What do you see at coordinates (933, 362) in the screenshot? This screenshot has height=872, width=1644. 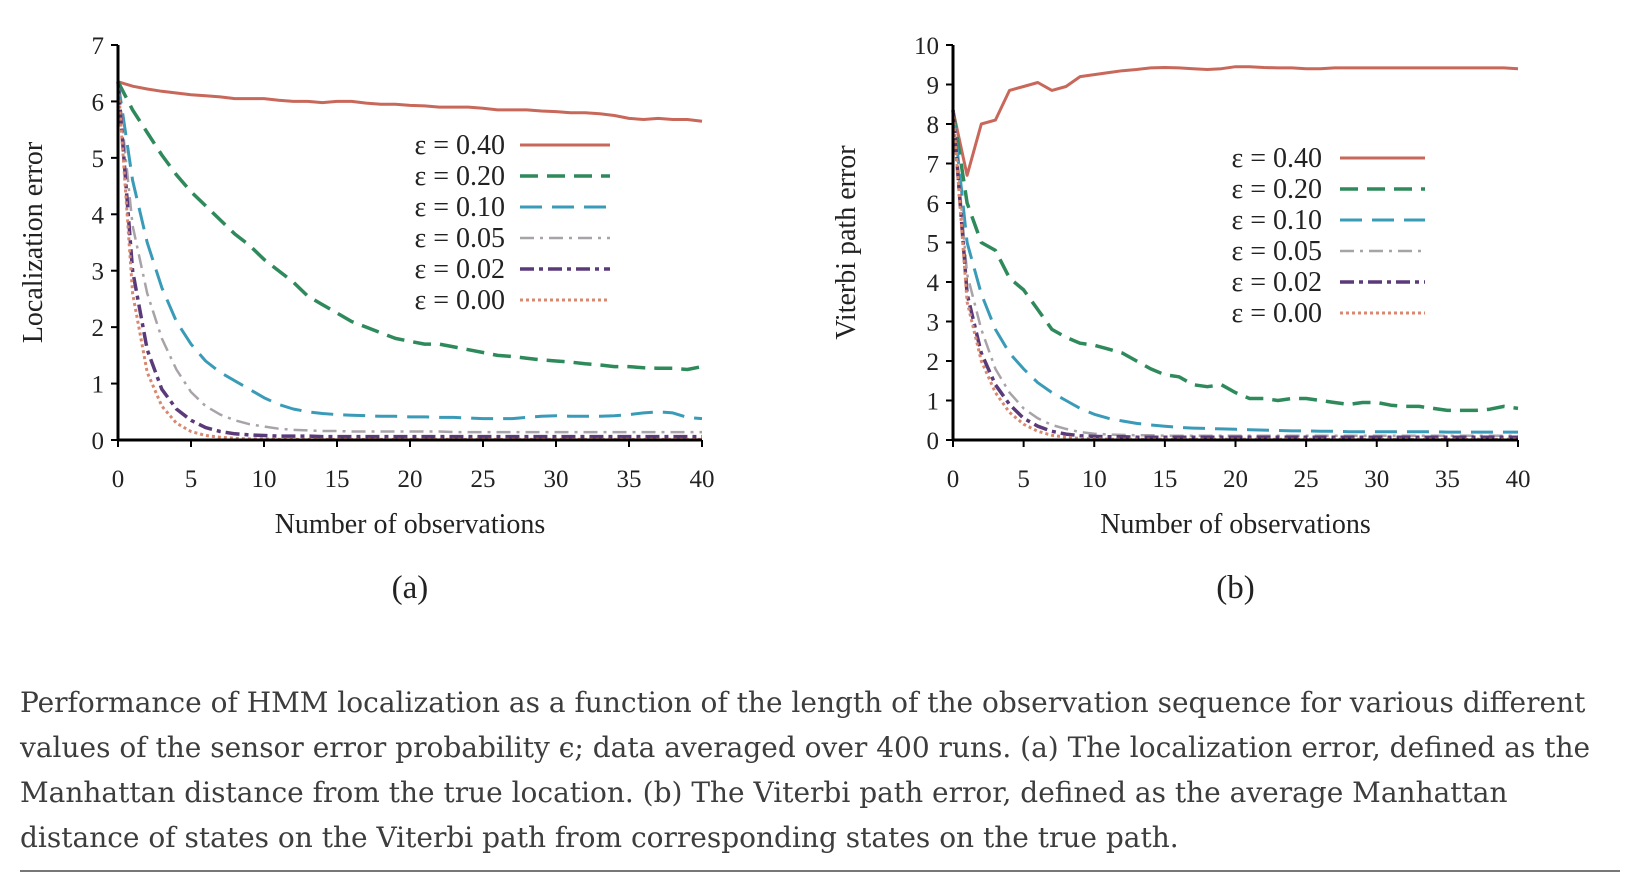 I see `y-tick-label-b-2: 2` at bounding box center [933, 362].